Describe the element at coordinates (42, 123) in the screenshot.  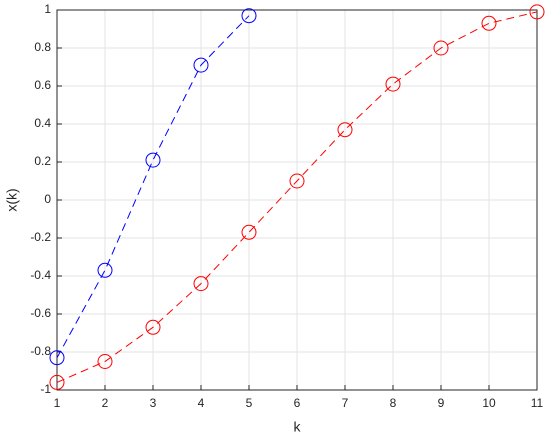
I see `y-tick-label: 0.4` at that location.